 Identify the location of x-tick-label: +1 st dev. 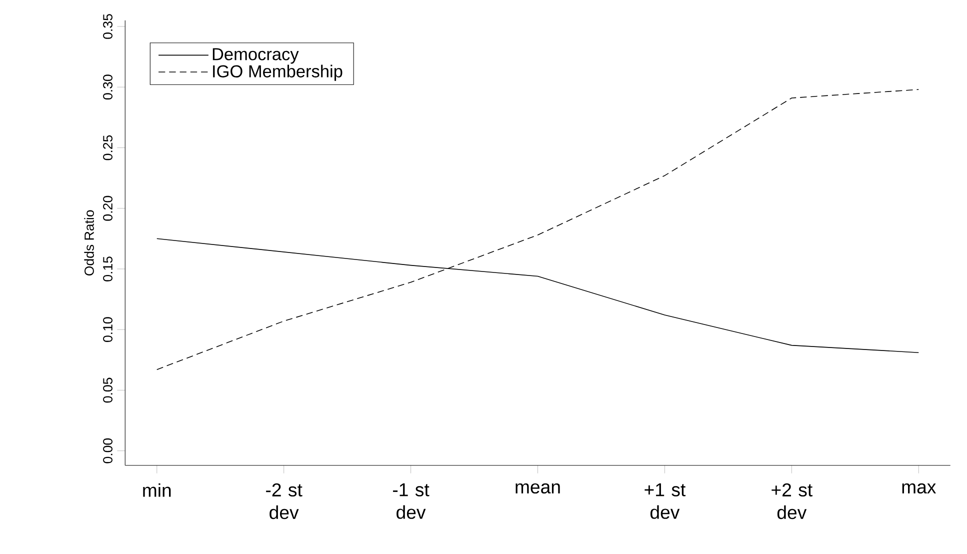
(665, 501).